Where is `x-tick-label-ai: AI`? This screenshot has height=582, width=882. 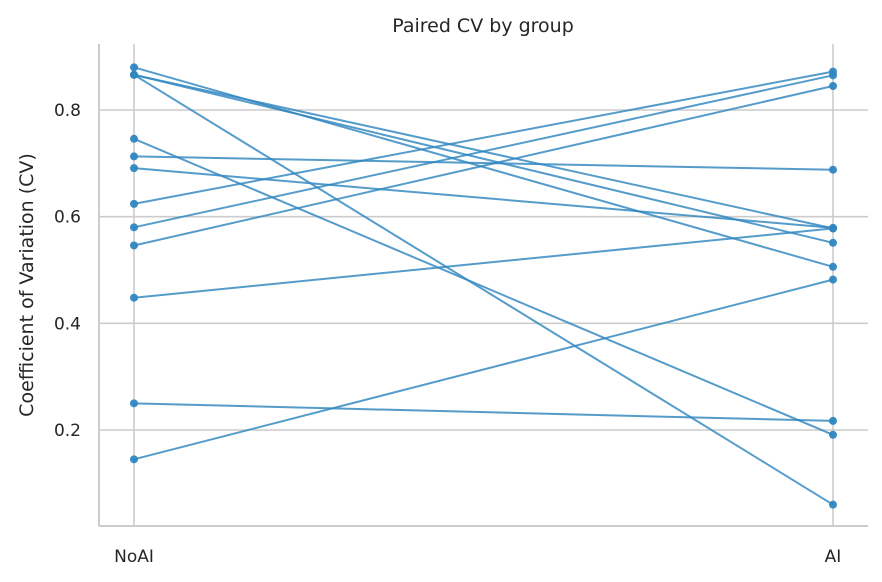
x-tick-label-ai: AI is located at coordinates (833, 557).